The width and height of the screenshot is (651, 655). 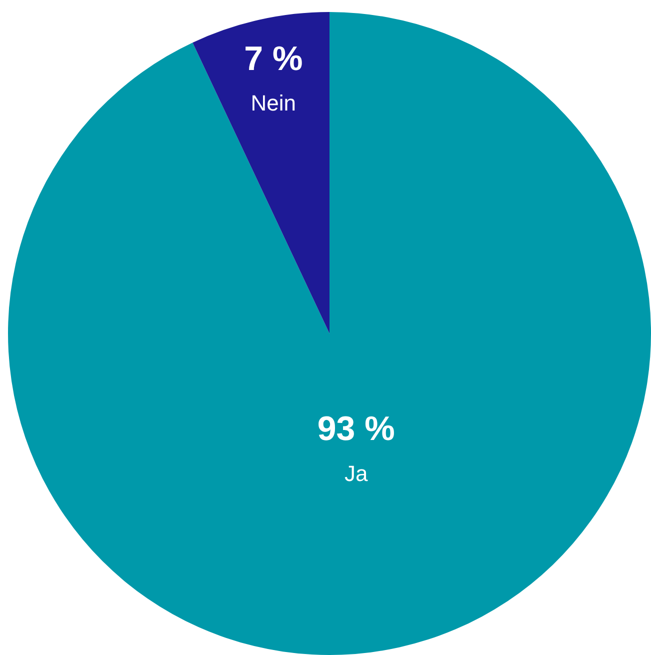 I want to click on slice-label: Ja, so click(x=356, y=473).